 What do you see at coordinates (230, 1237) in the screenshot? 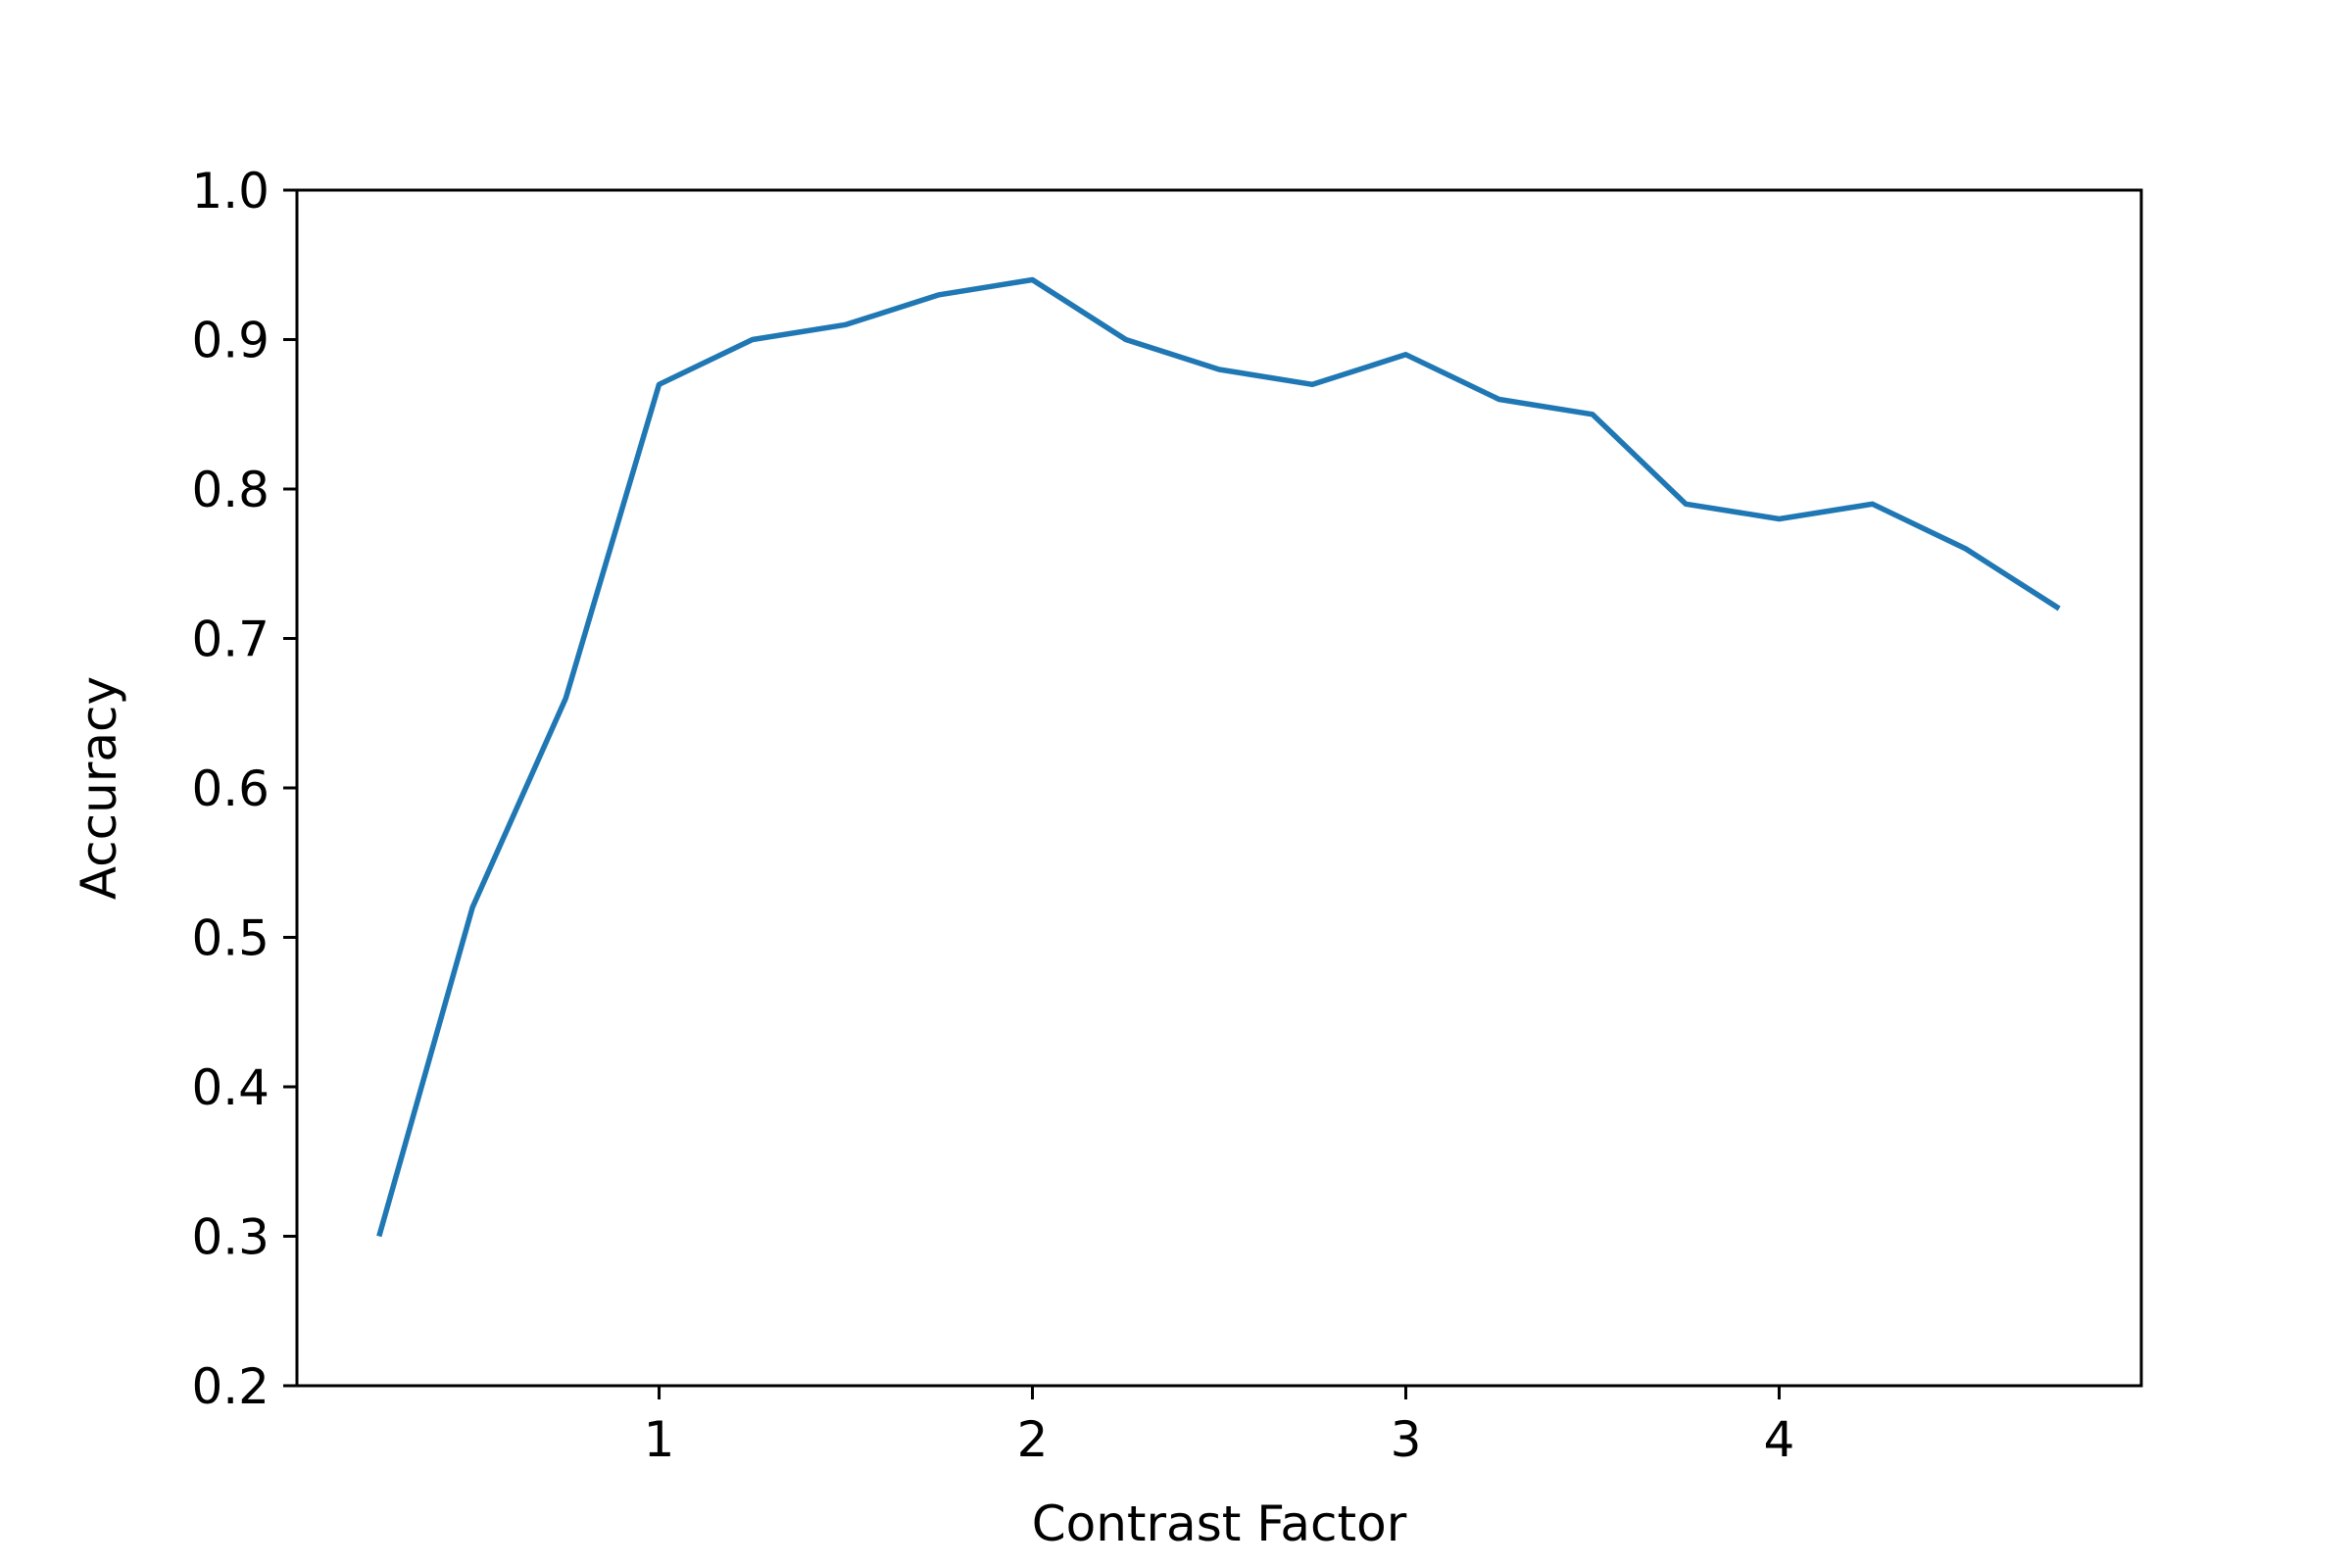
I see `y-tick-label: 0.3` at bounding box center [230, 1237].